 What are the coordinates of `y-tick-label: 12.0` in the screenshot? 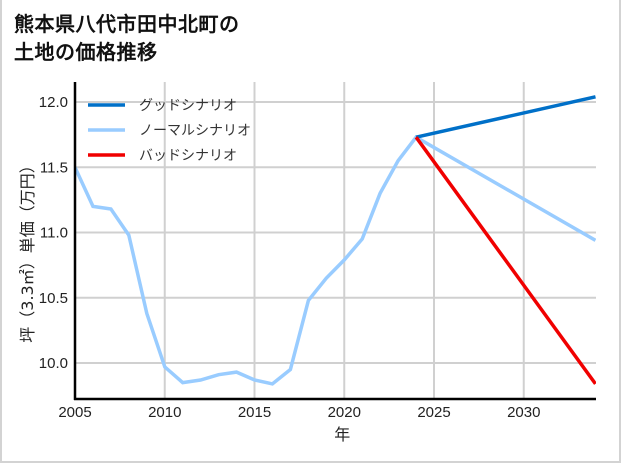 It's located at (53, 102).